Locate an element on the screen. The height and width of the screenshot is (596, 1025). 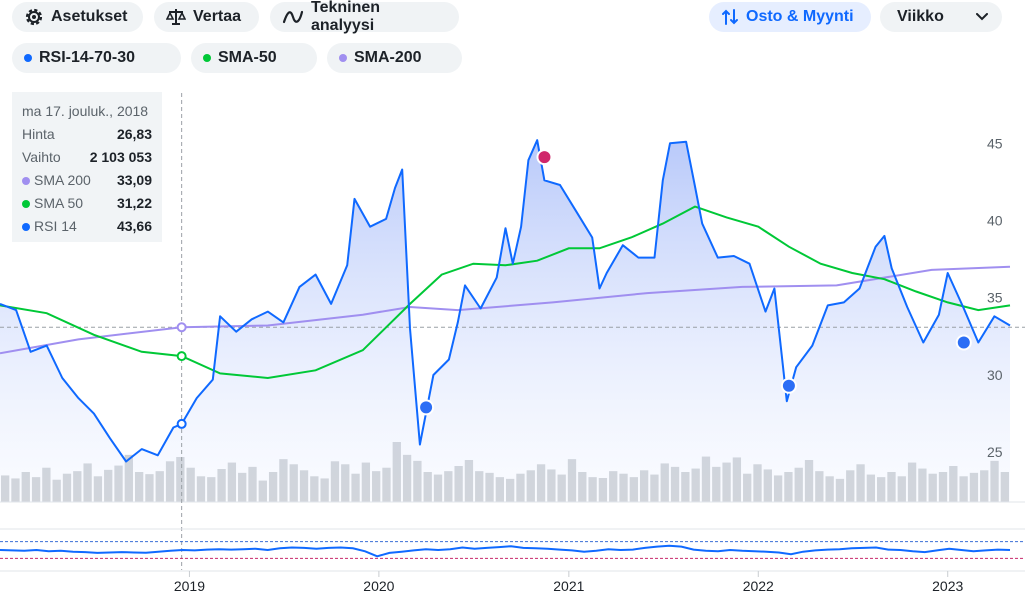
indicator-sma200-label: SMA-200 is located at coordinates (388, 57).